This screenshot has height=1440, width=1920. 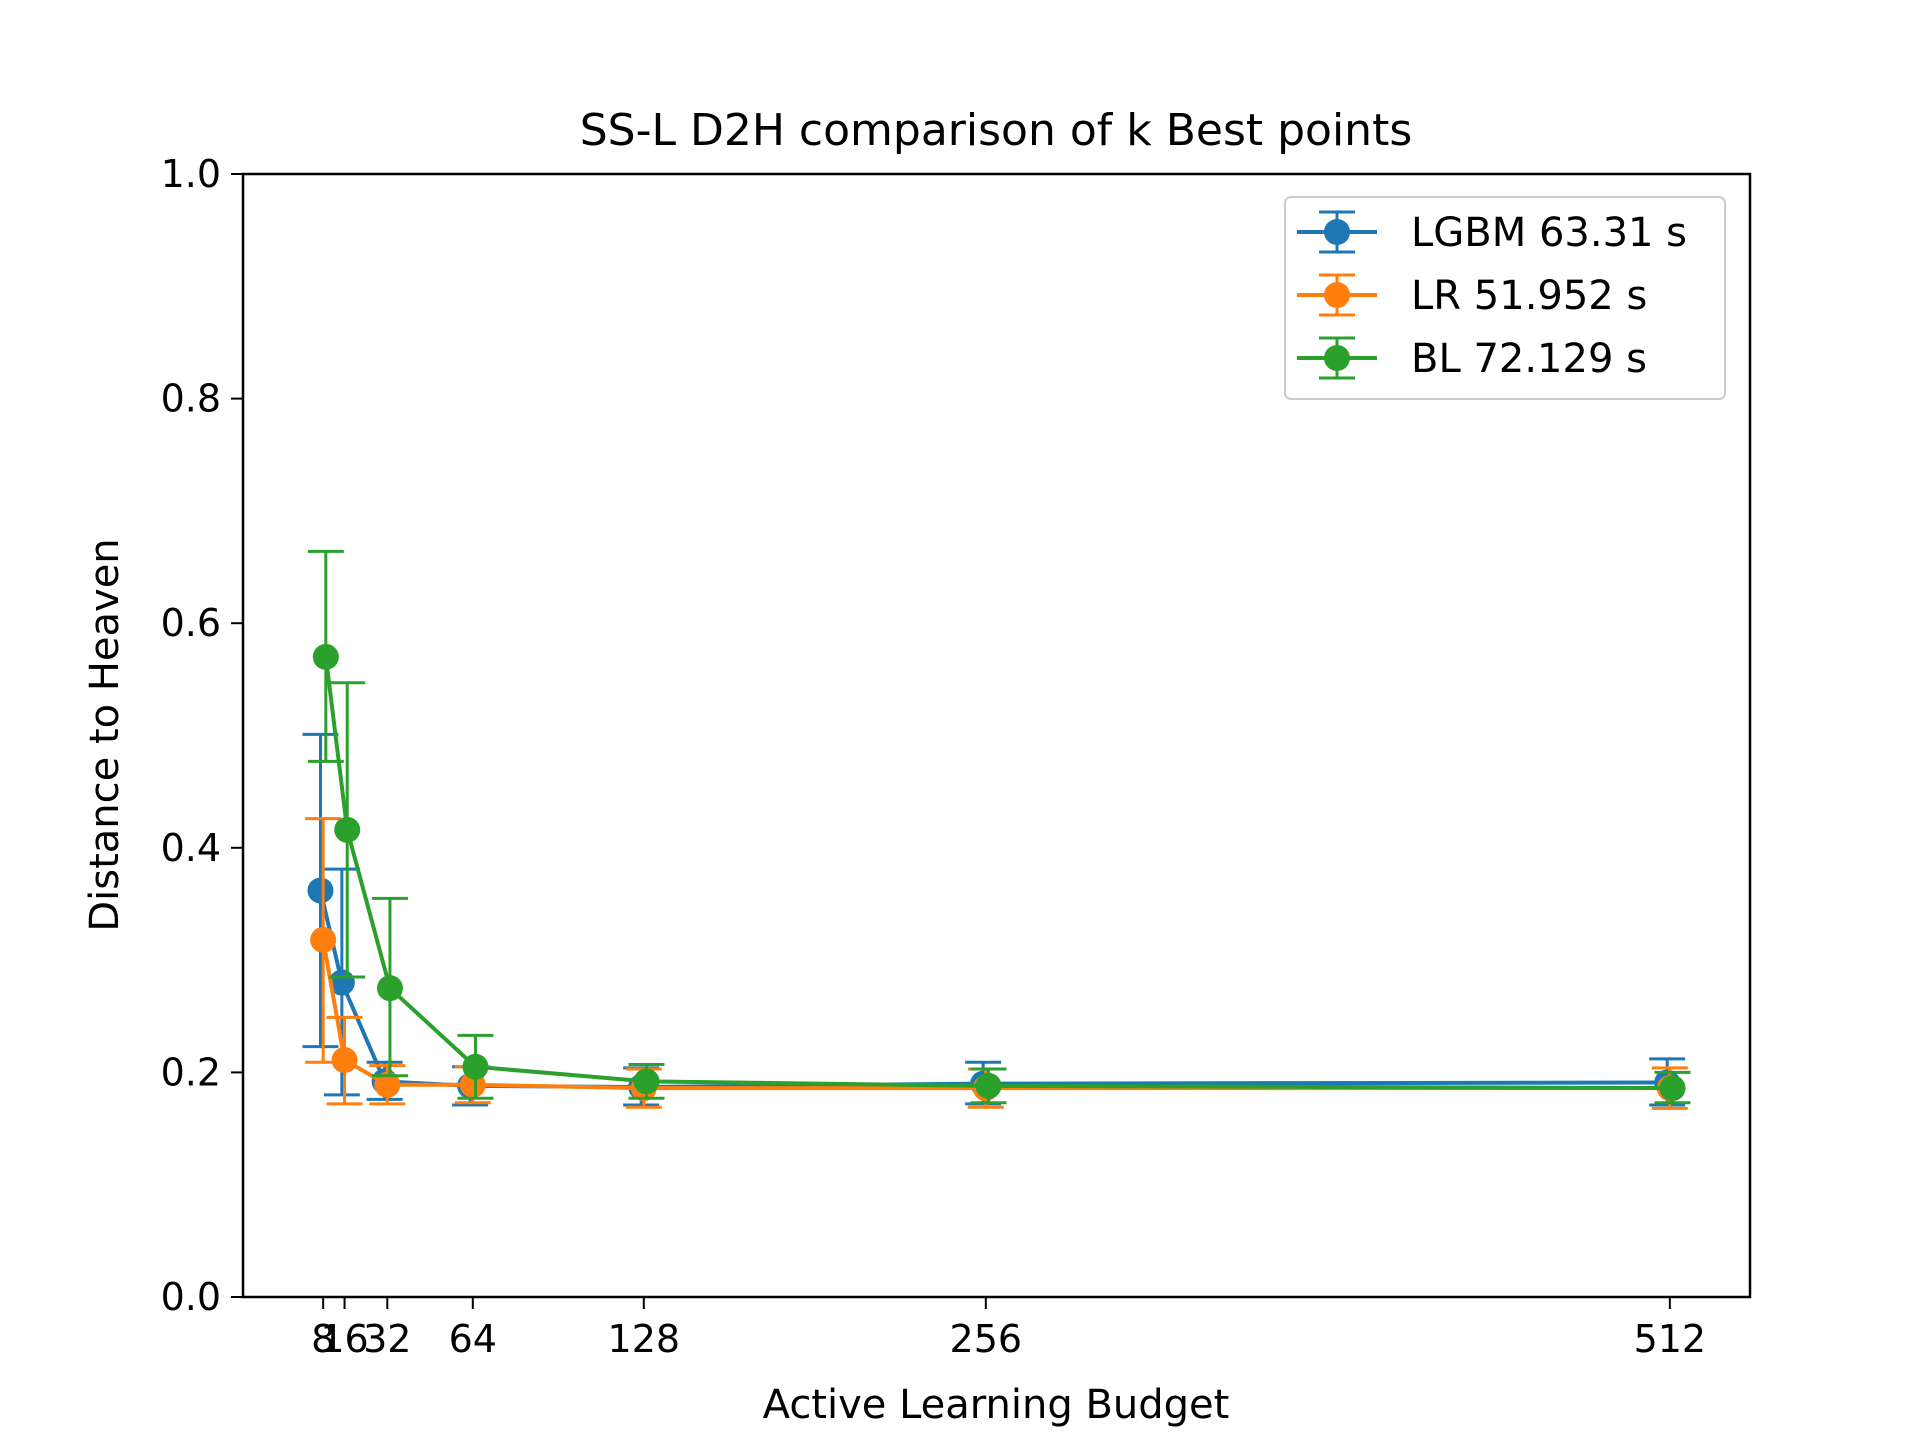 I want to click on legend-label: LGBM 63.31 s, so click(x=1549, y=233).